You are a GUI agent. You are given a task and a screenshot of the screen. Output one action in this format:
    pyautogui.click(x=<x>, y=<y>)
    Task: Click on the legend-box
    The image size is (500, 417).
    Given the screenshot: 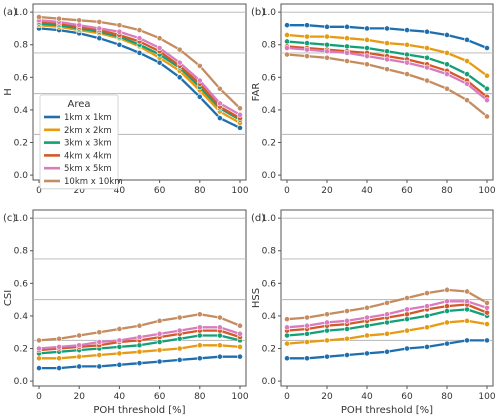 What is the action you would take?
    pyautogui.click(x=79, y=142)
    